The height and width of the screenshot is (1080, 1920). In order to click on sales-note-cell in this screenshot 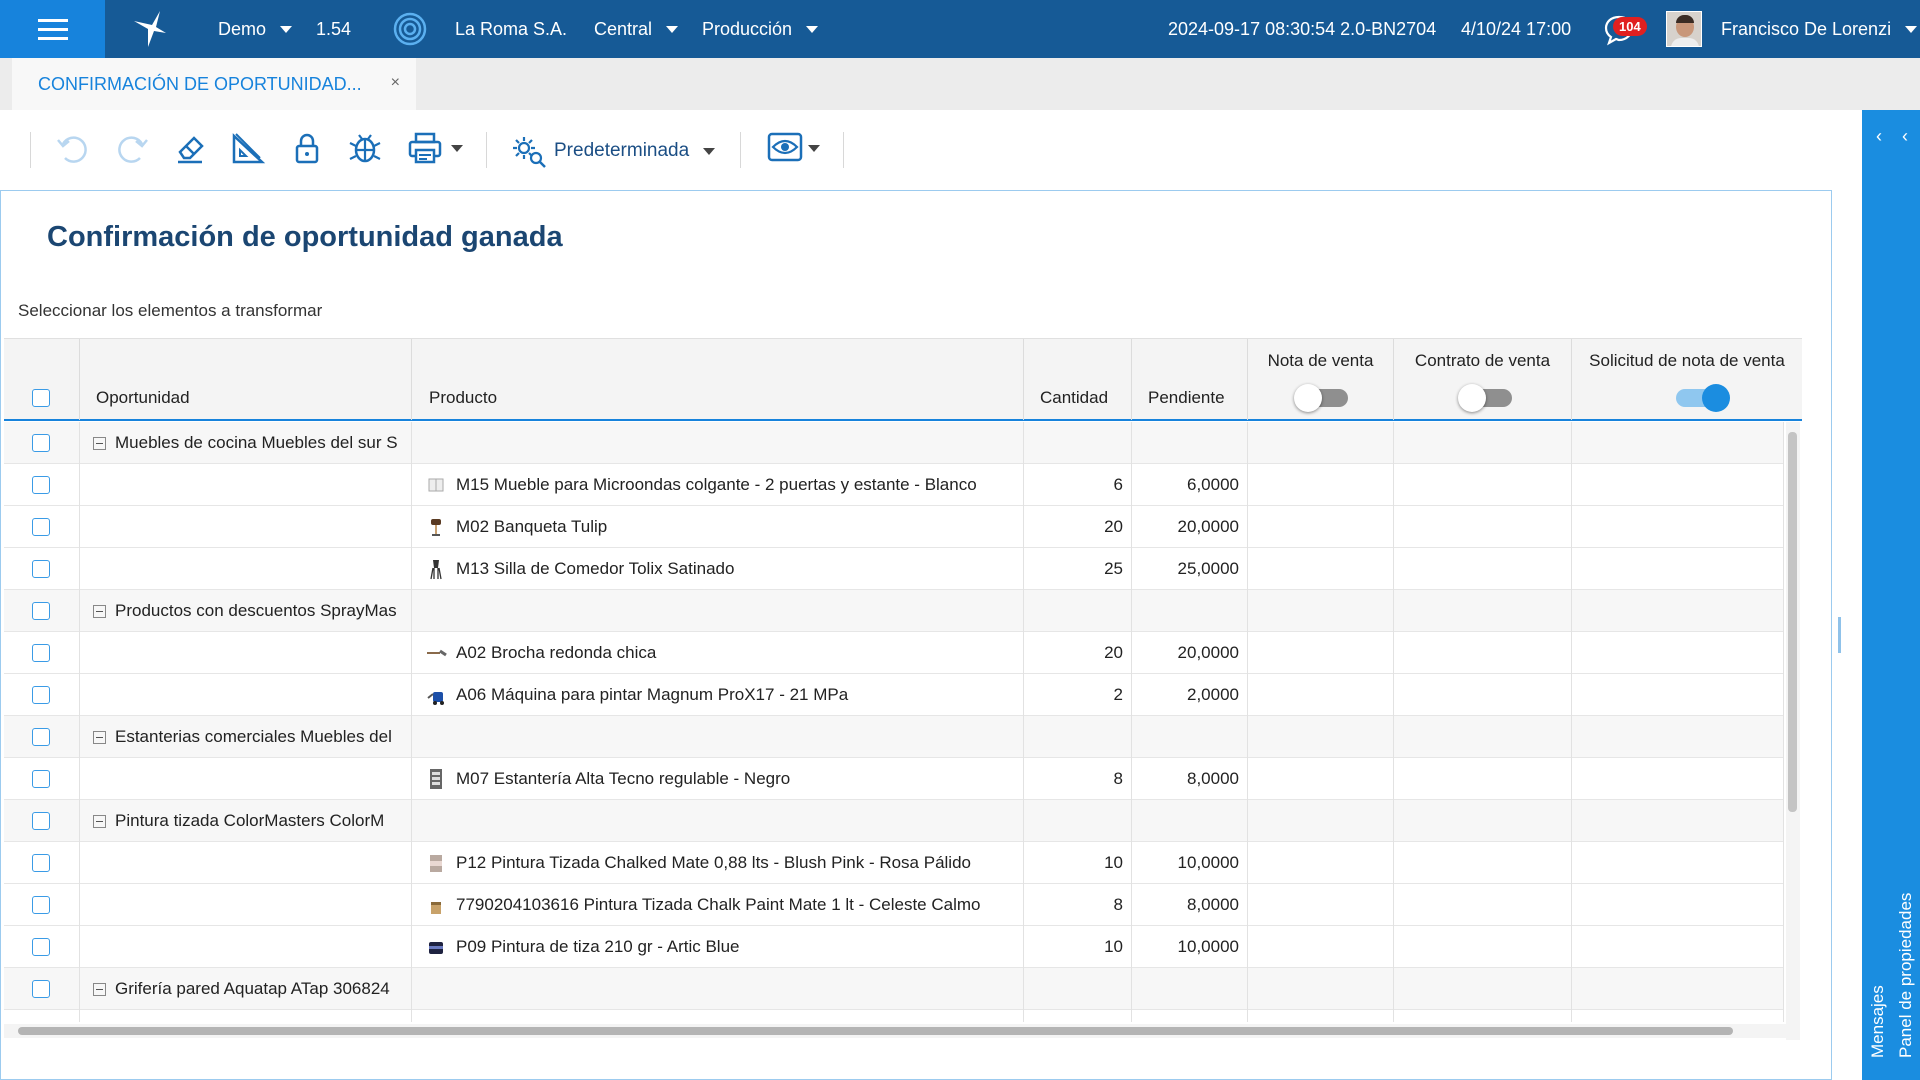, I will do `click(1321, 779)`.